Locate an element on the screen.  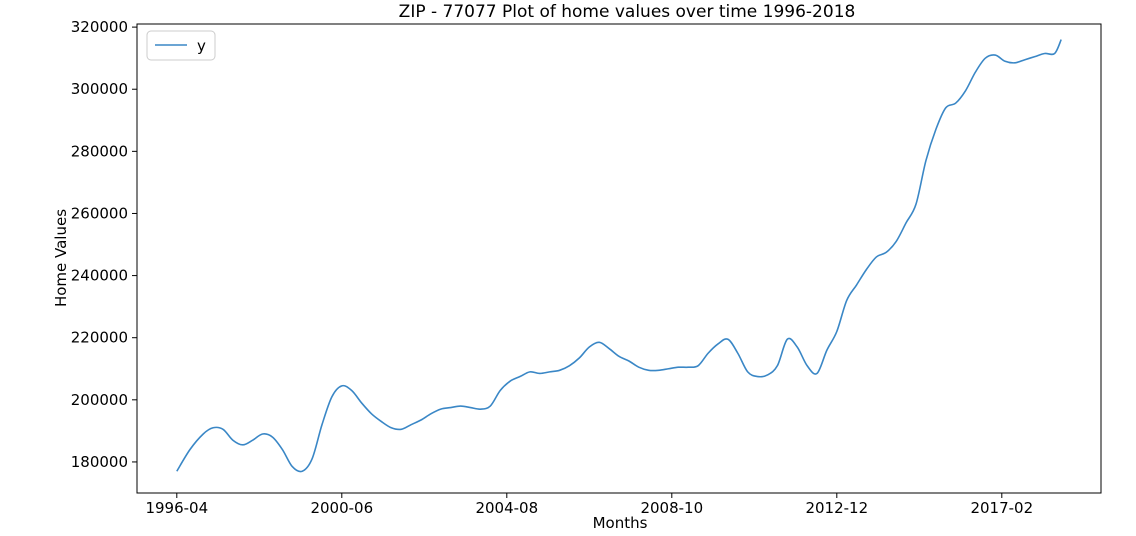
y-tick-label: 220000 is located at coordinates (99, 338).